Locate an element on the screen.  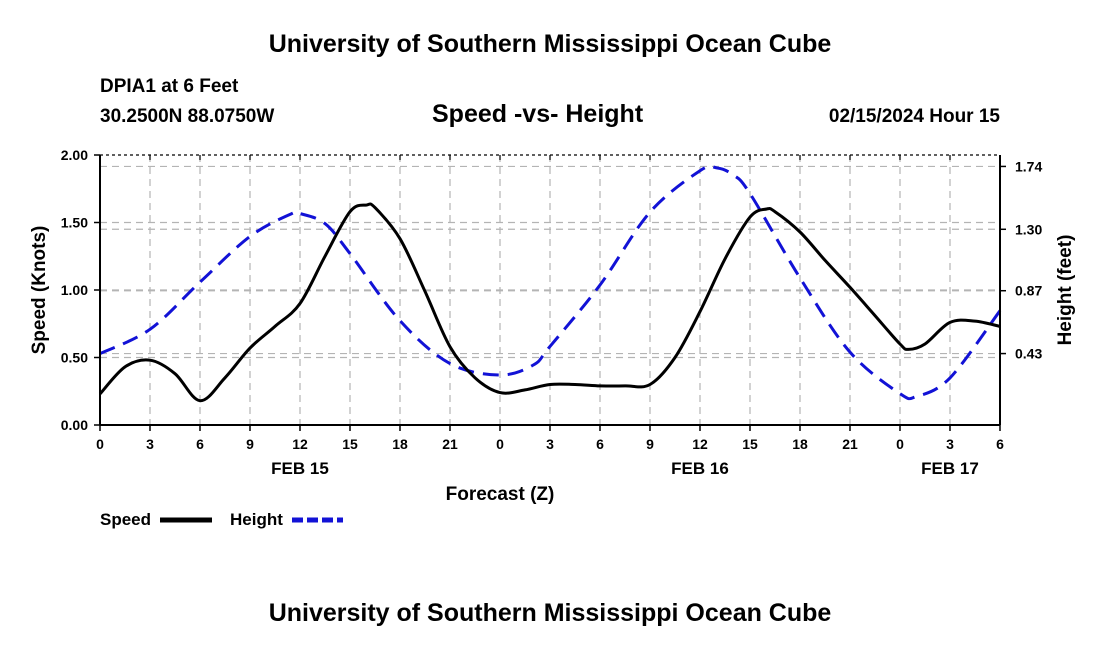
y2-tick-label: 1.30 is located at coordinates (1028, 229).